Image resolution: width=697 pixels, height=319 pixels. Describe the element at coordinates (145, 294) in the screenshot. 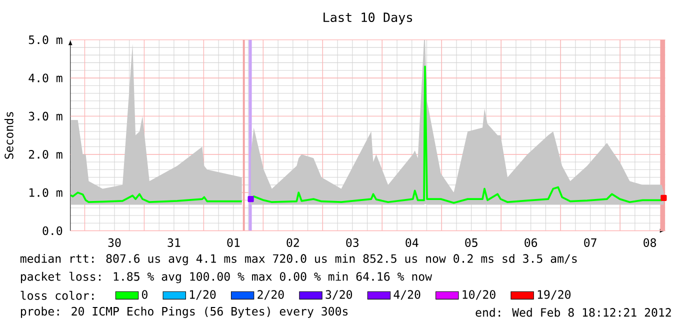

I see `legend-label: 0` at that location.